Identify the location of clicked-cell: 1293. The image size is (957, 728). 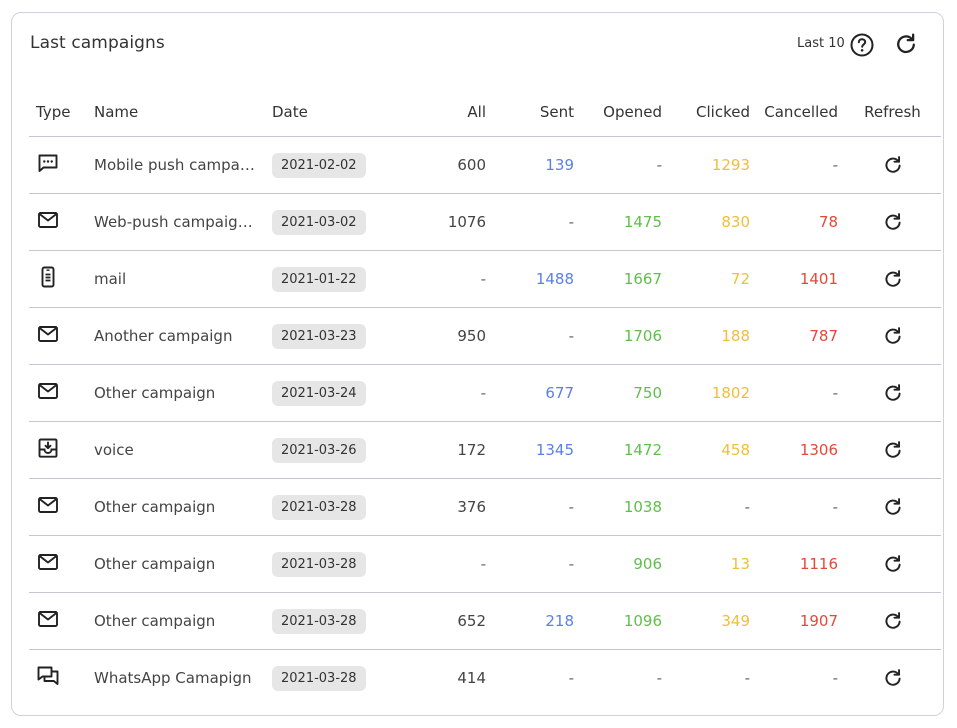
(706, 165).